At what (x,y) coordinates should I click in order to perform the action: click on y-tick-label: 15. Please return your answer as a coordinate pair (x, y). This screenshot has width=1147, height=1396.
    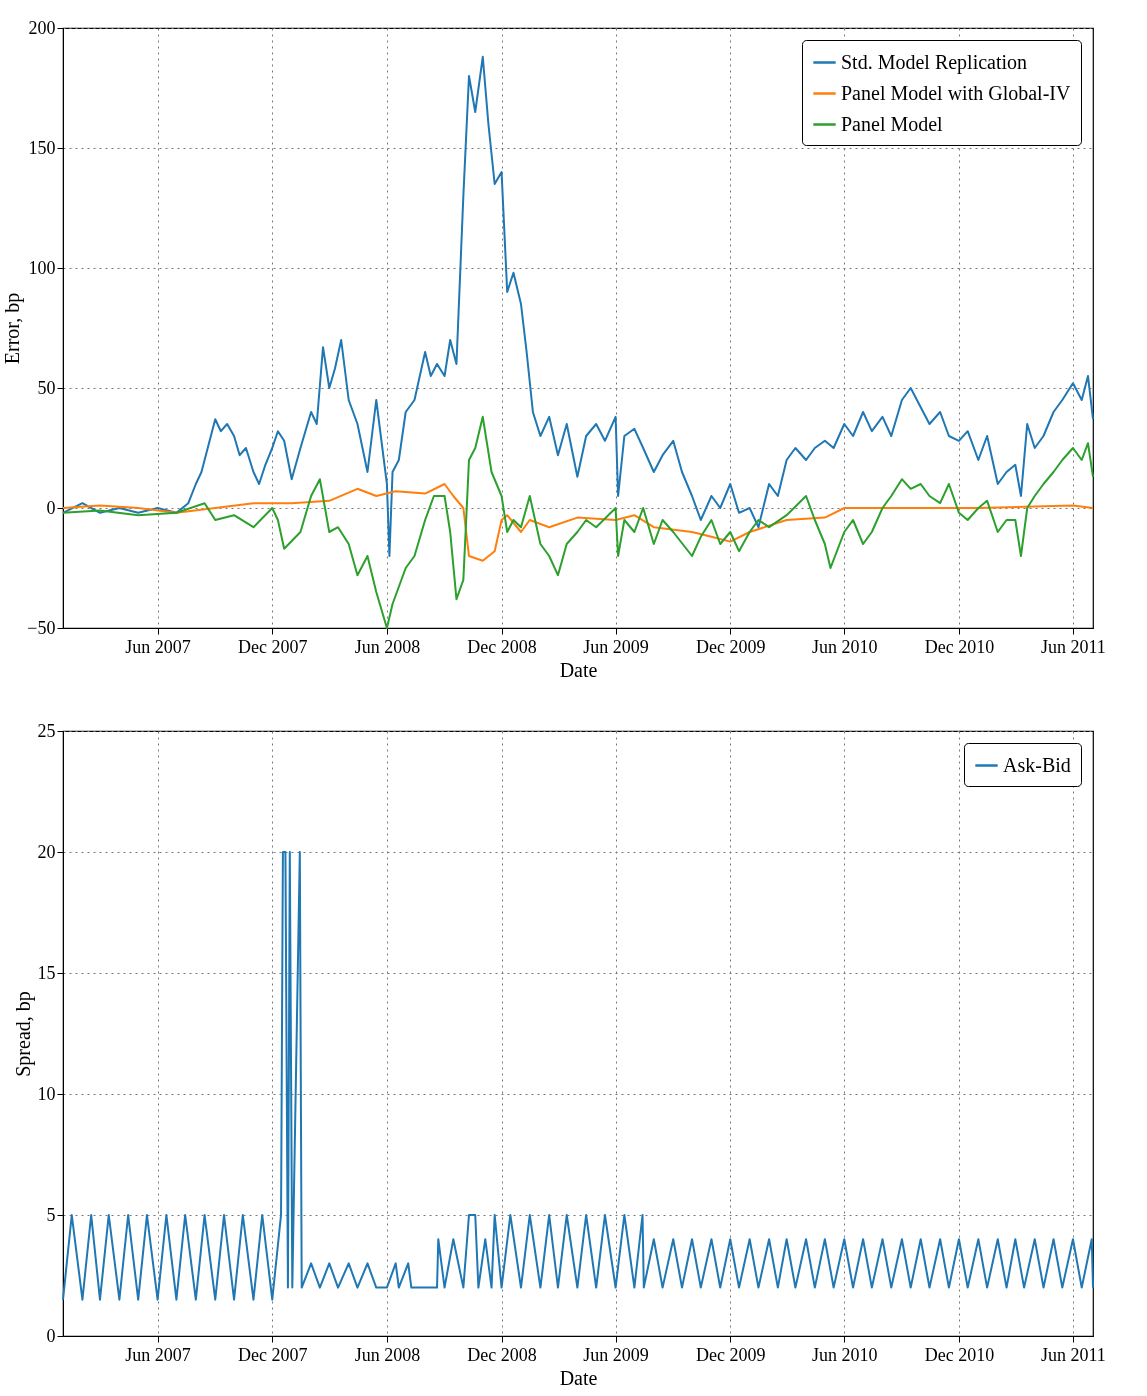
    Looking at the image, I should click on (46, 972).